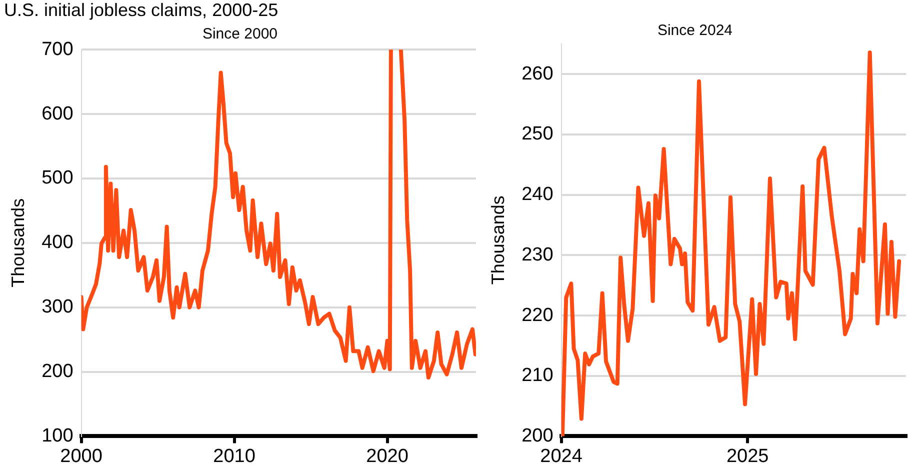  I want to click on y-tick-label: 240, so click(538, 195).